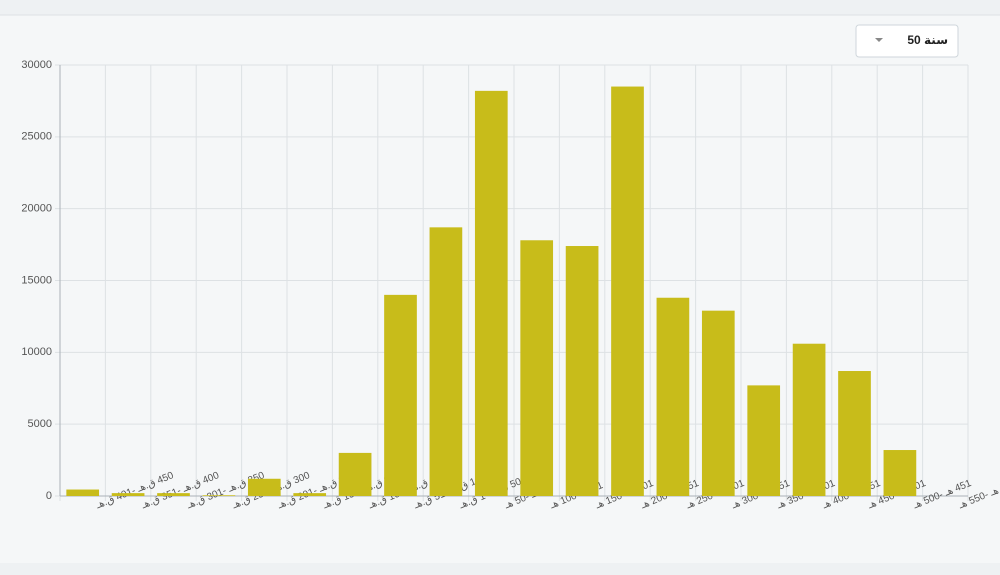  I want to click on dropdown: 50 سنة, so click(907, 41).